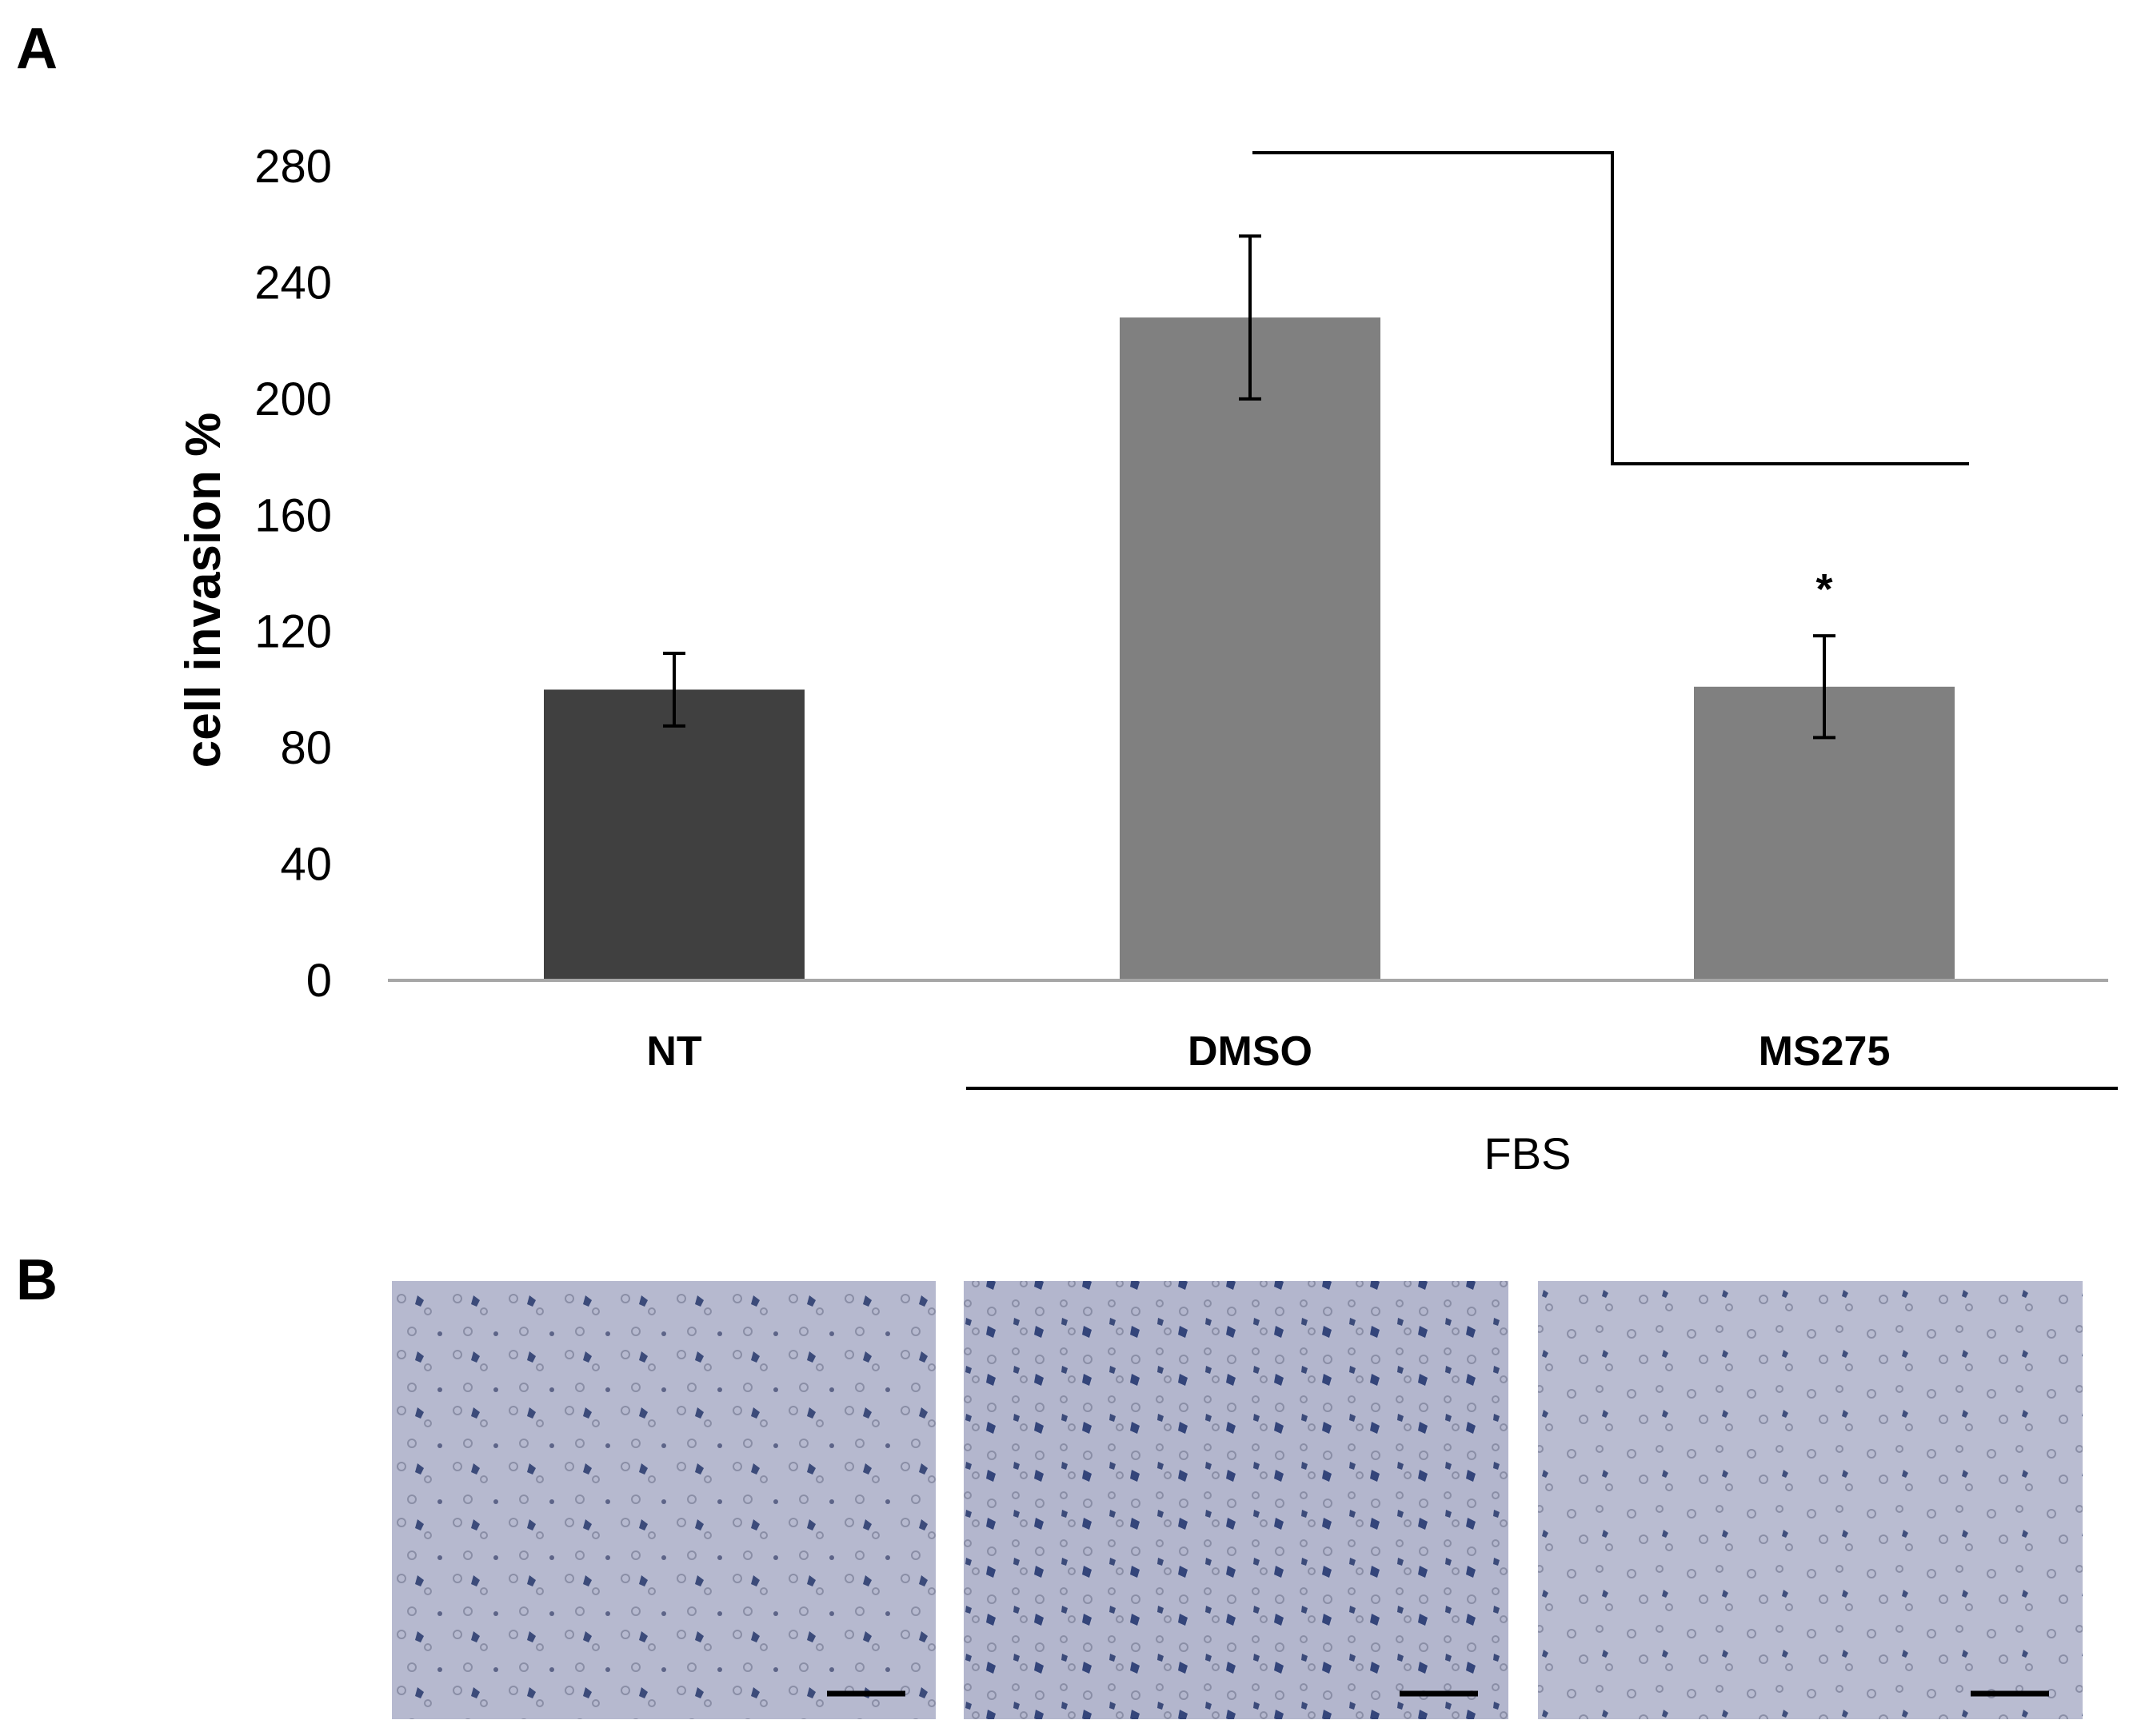 The height and width of the screenshot is (1736, 2129). What do you see at coordinates (1610, 308) in the screenshot?
I see `significance-bracket` at bounding box center [1610, 308].